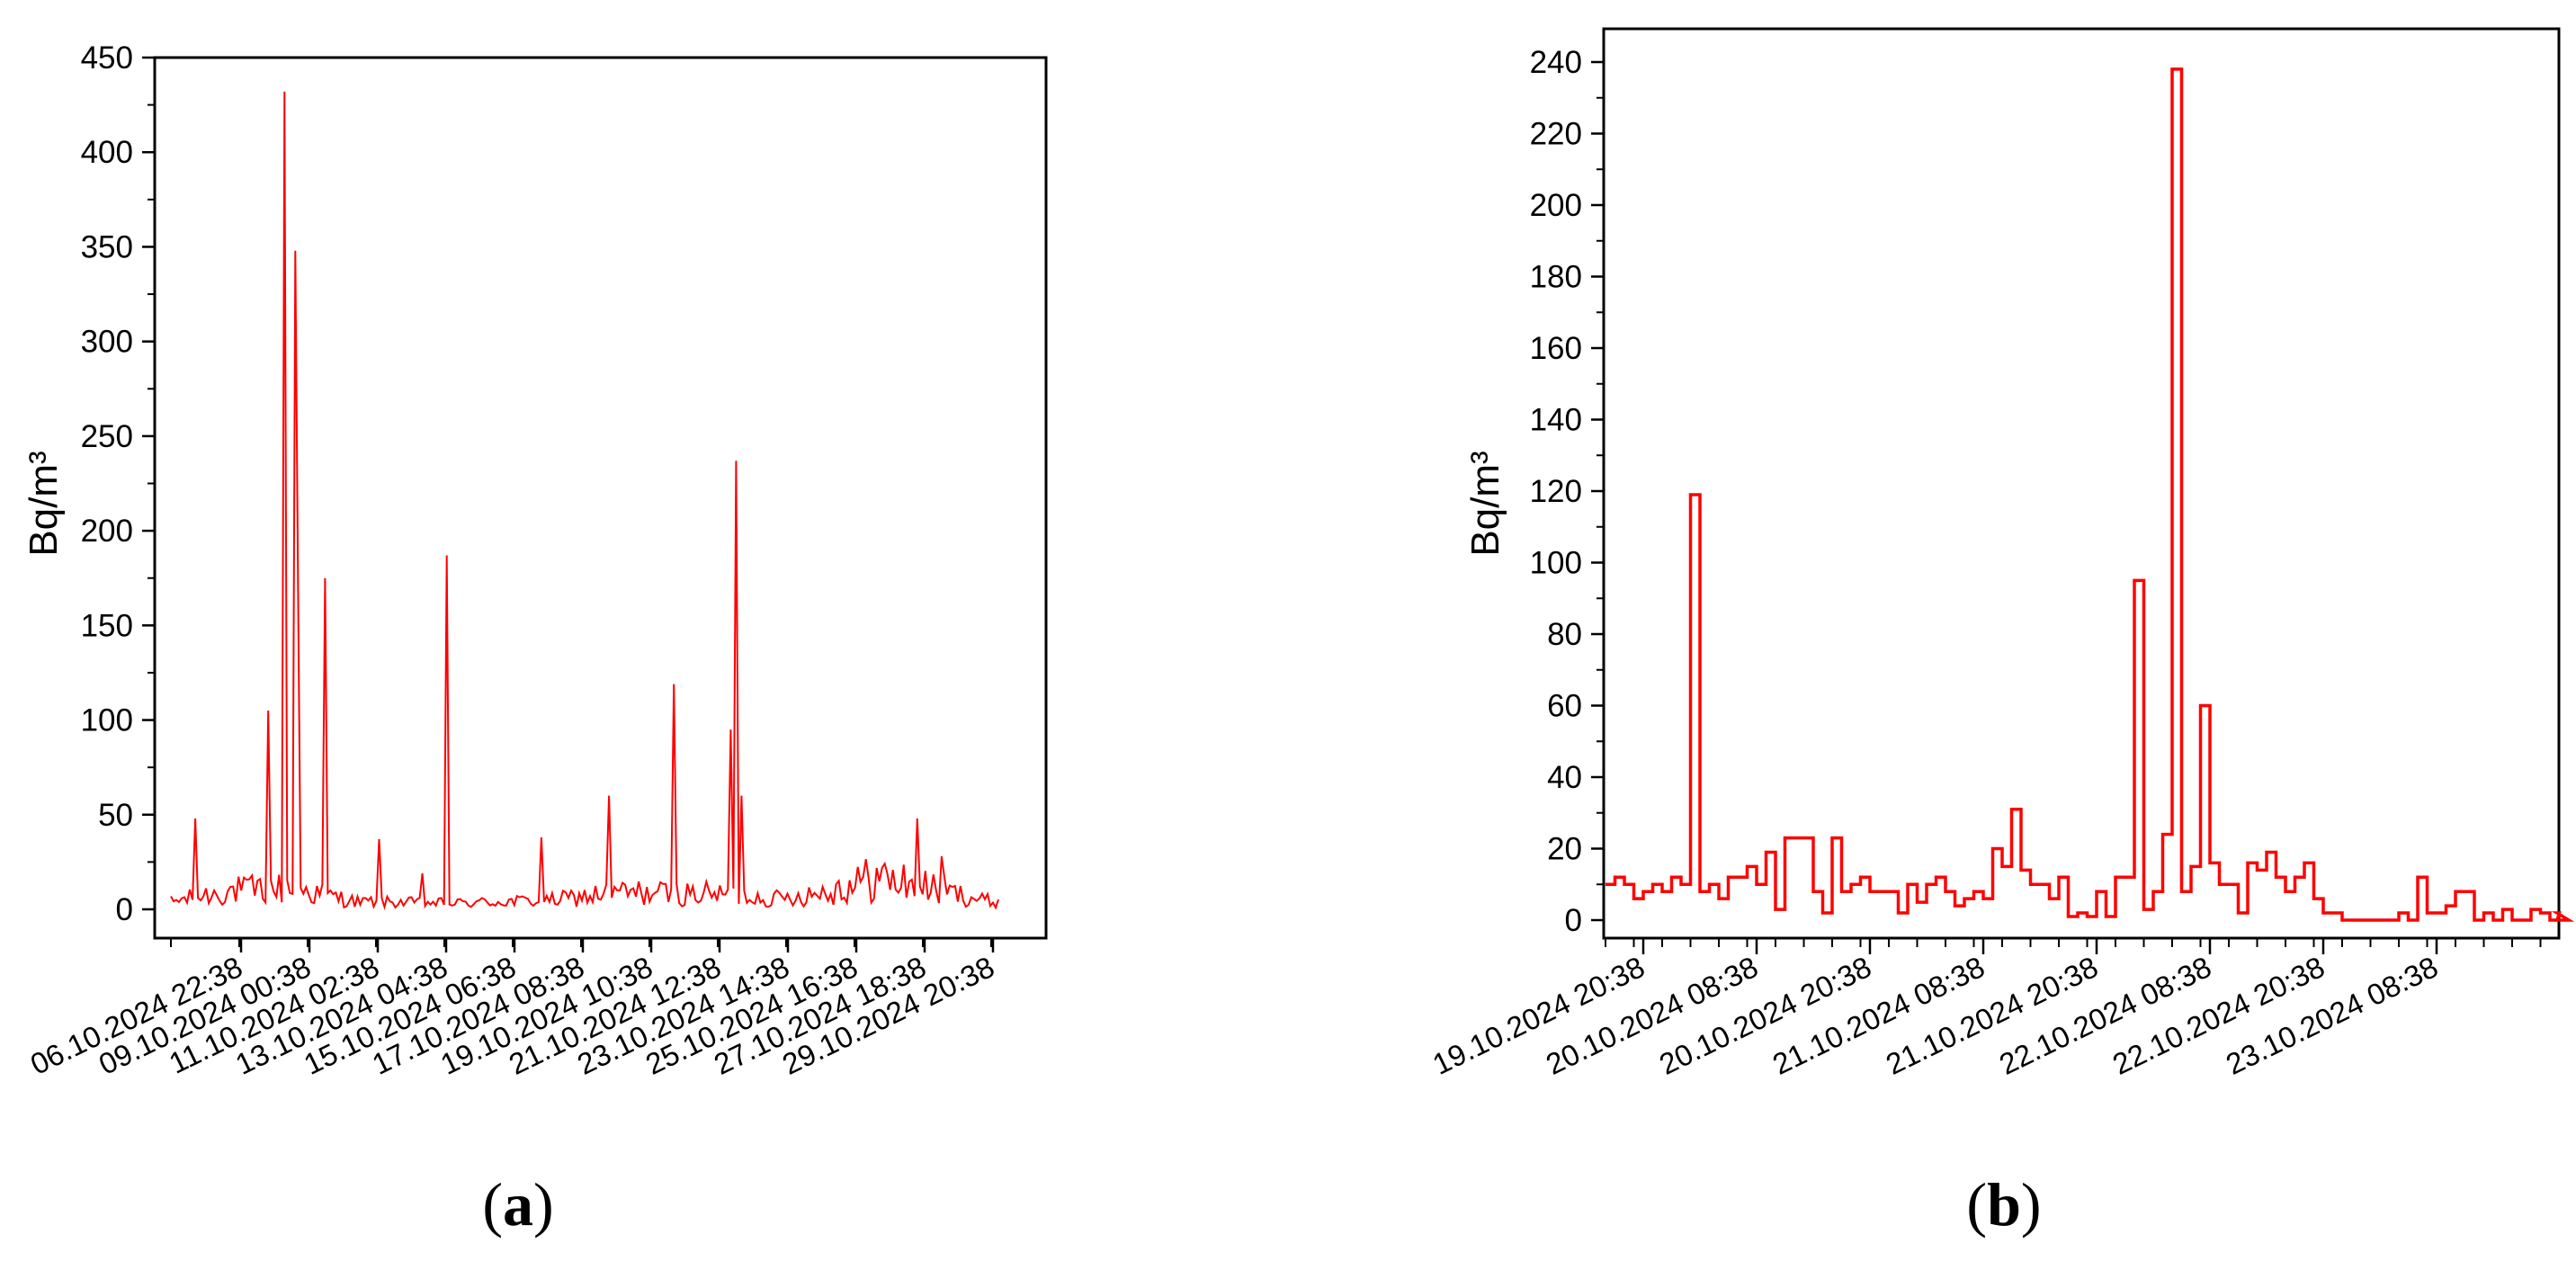  Describe the element at coordinates (1556, 205) in the screenshot. I see `y-tick-label-b: 200` at that location.